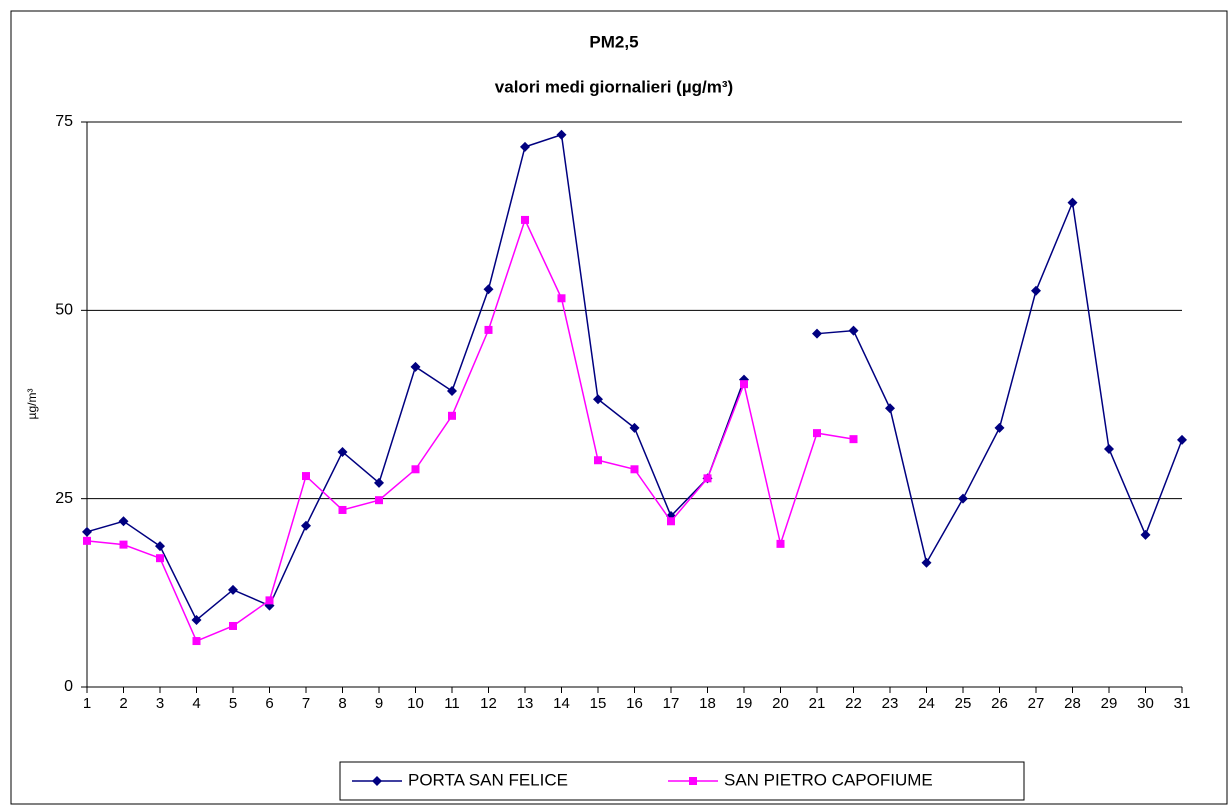 Image resolution: width=1228 pixels, height=810 pixels. What do you see at coordinates (525, 703) in the screenshot?
I see `x-tick-label: 13` at bounding box center [525, 703].